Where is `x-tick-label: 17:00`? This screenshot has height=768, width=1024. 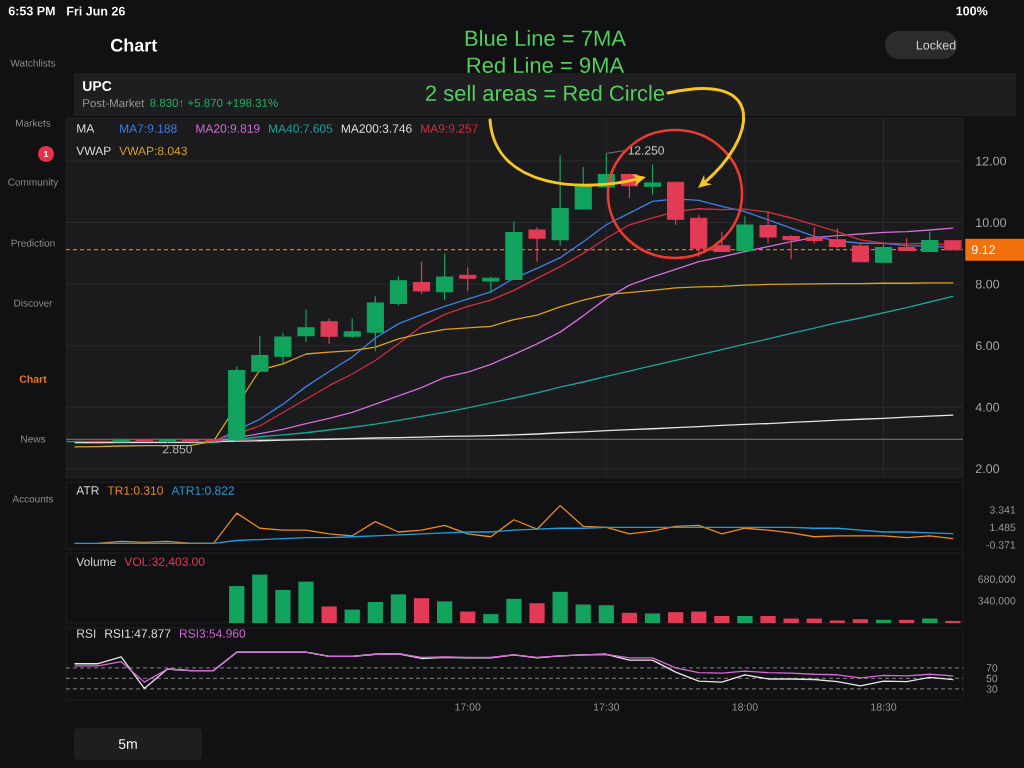 x-tick-label: 17:00 is located at coordinates (468, 707).